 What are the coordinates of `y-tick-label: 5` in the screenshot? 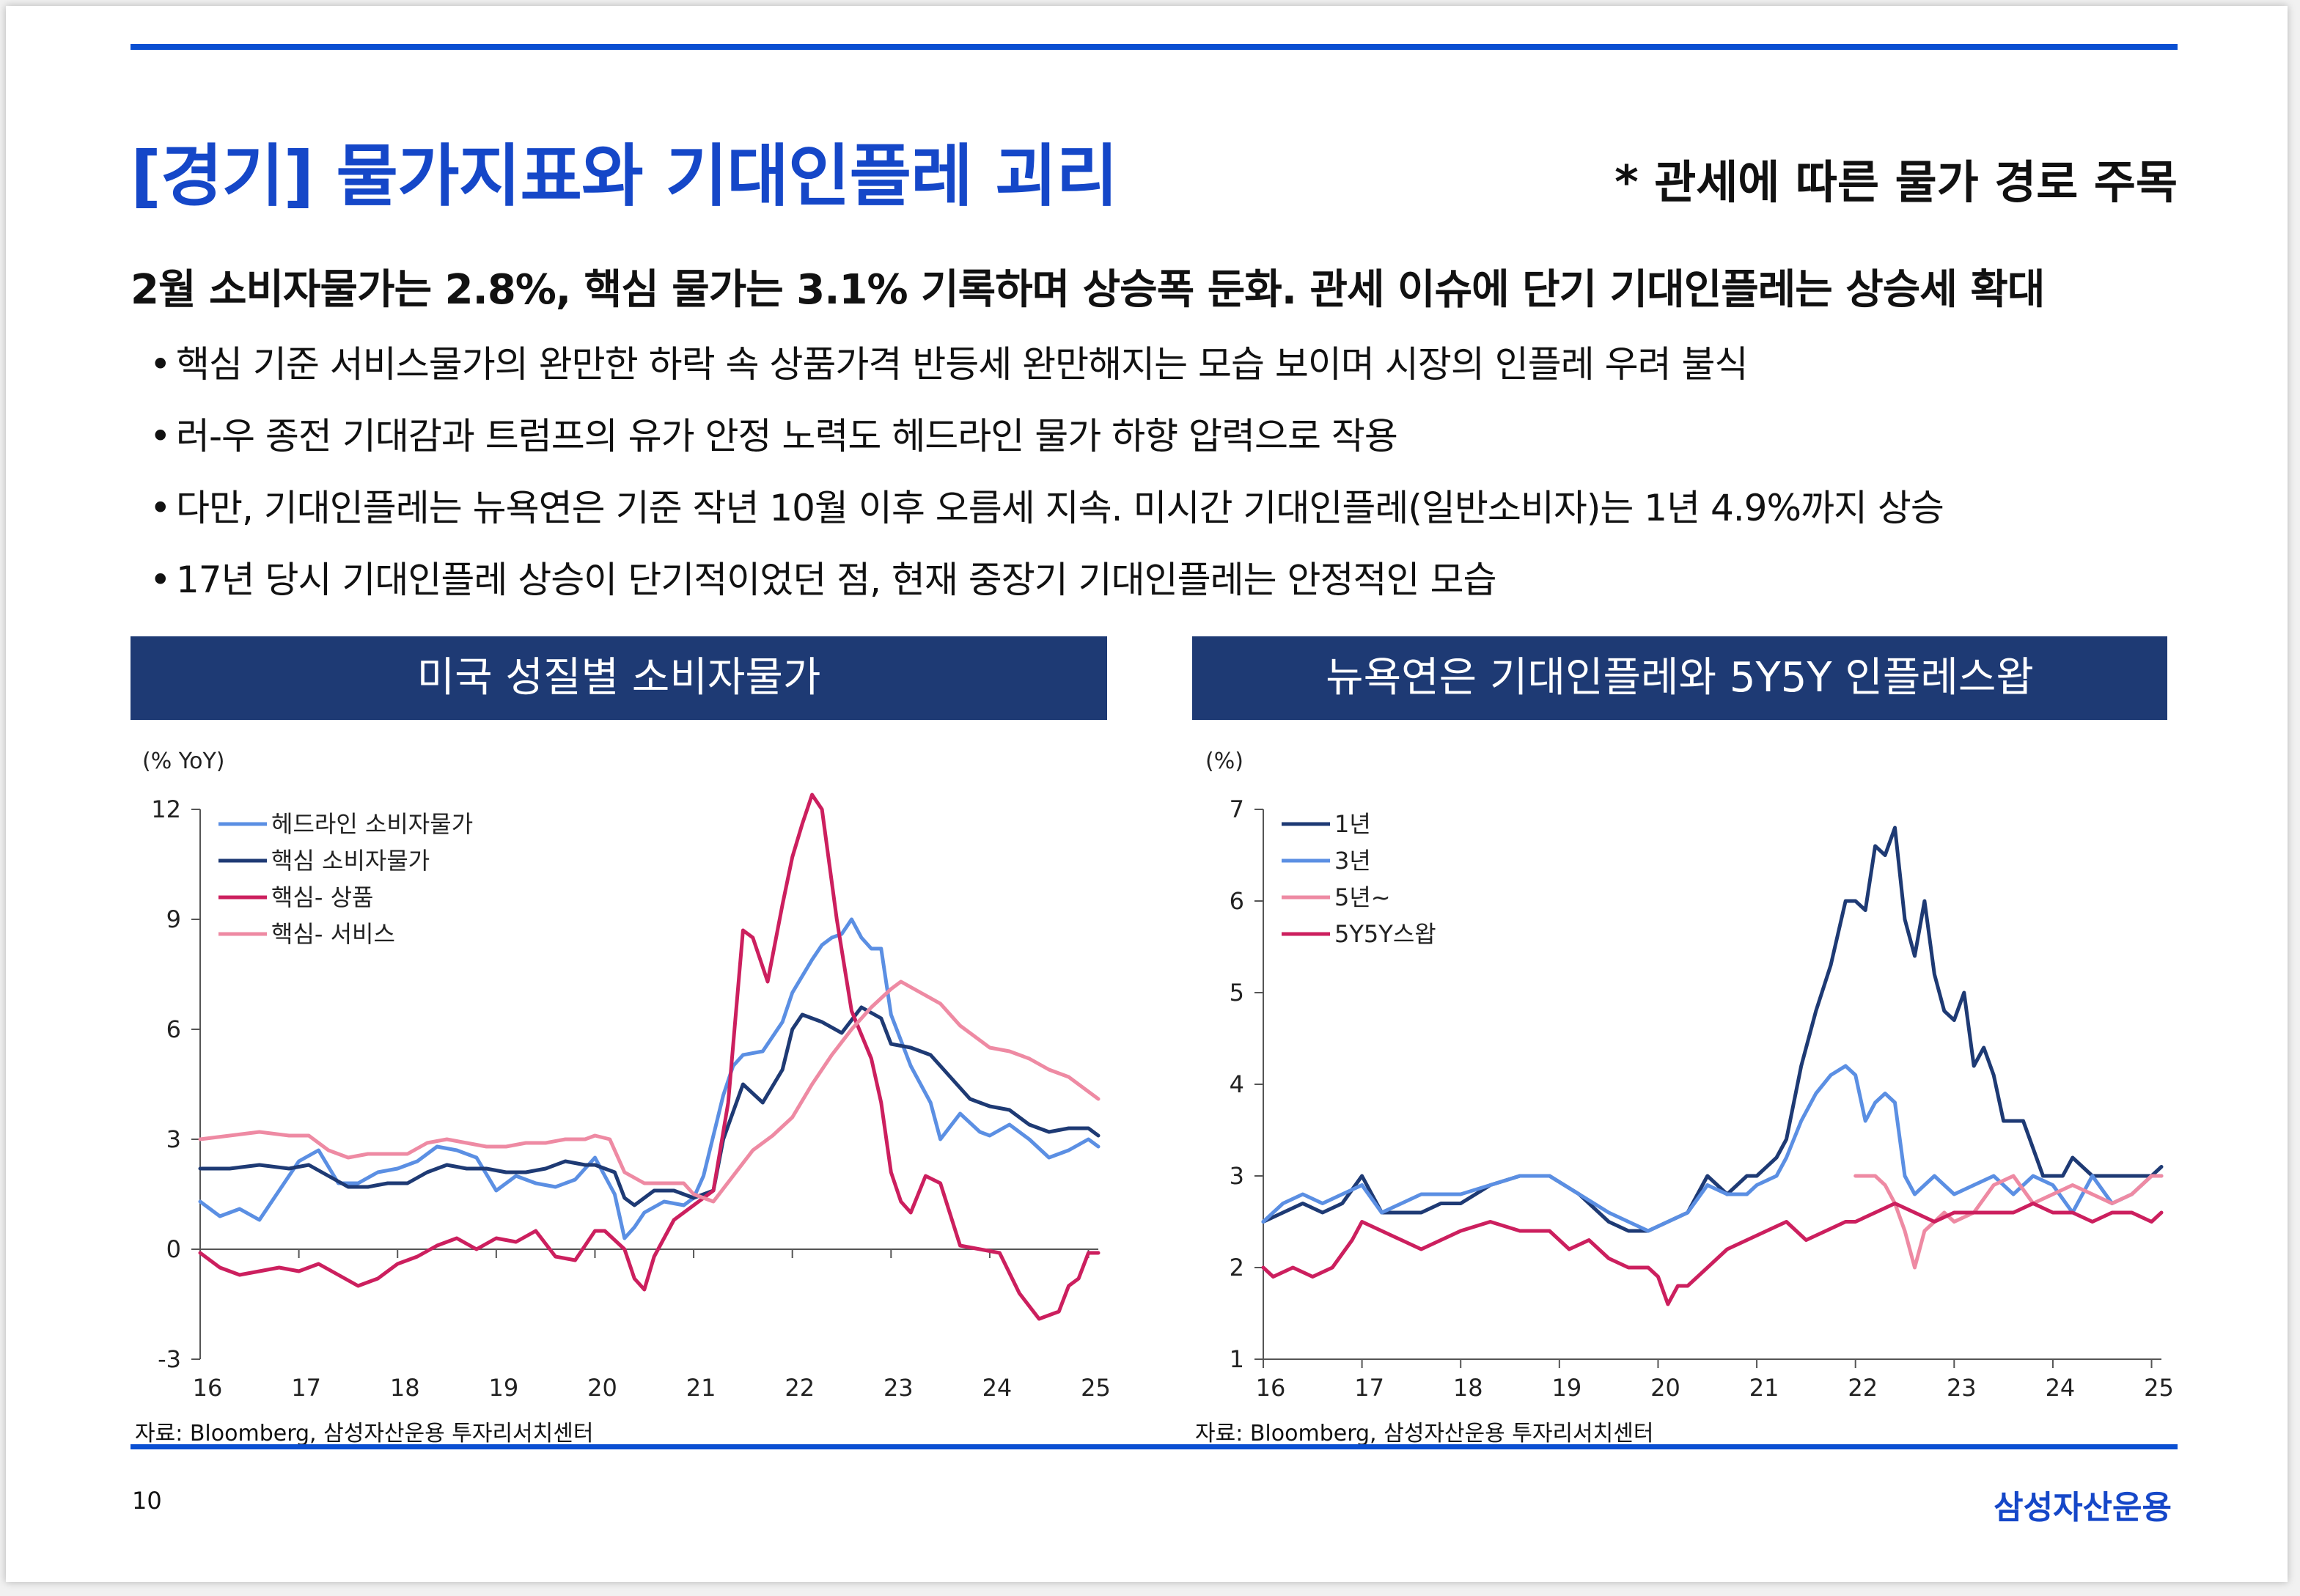 It's located at (1237, 993).